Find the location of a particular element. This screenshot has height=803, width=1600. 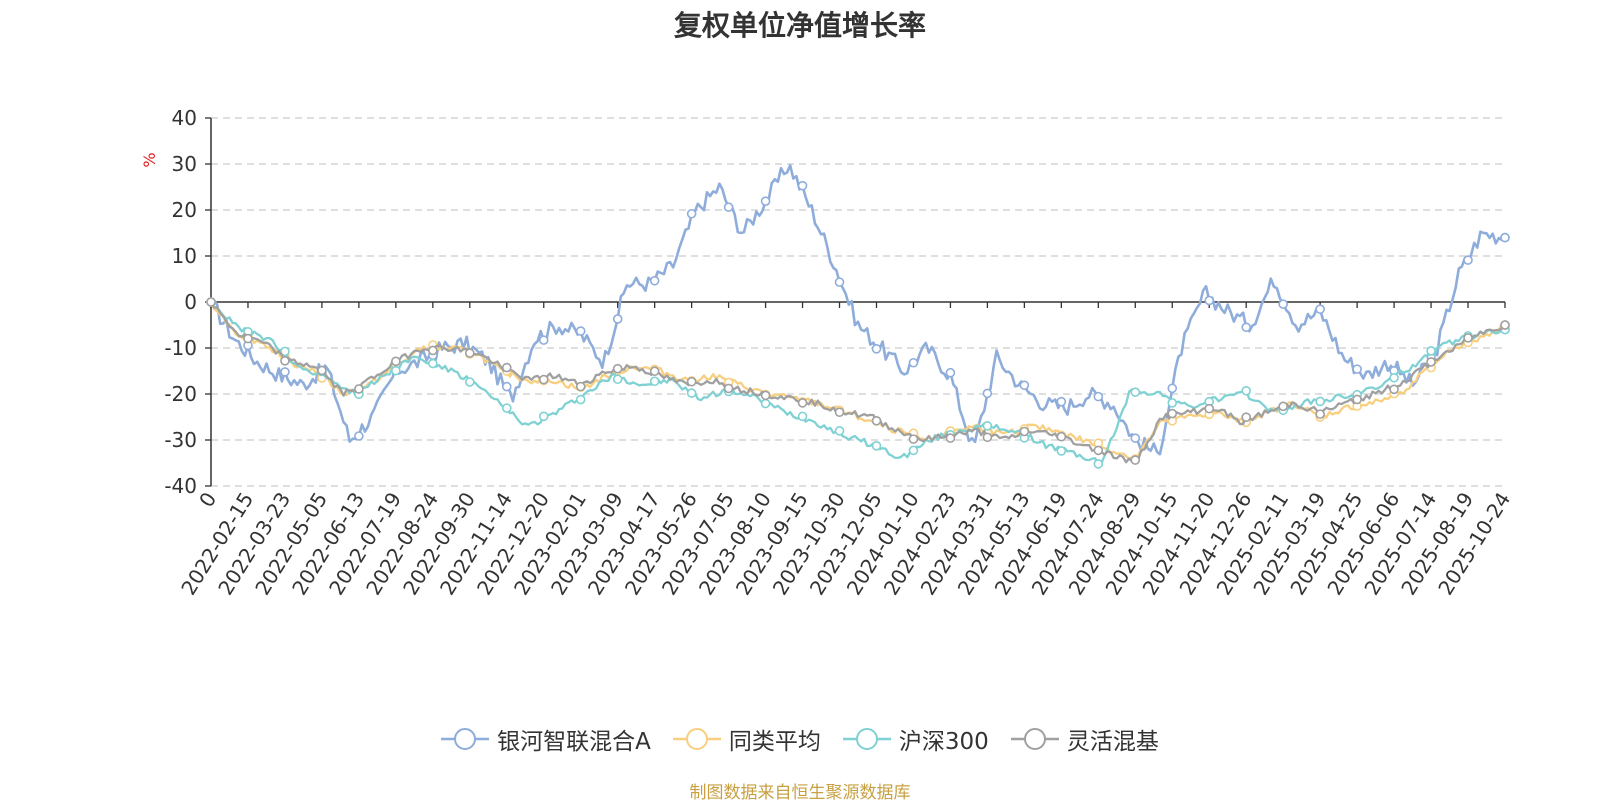

x-tick-label: 0 is located at coordinates (207, 500).